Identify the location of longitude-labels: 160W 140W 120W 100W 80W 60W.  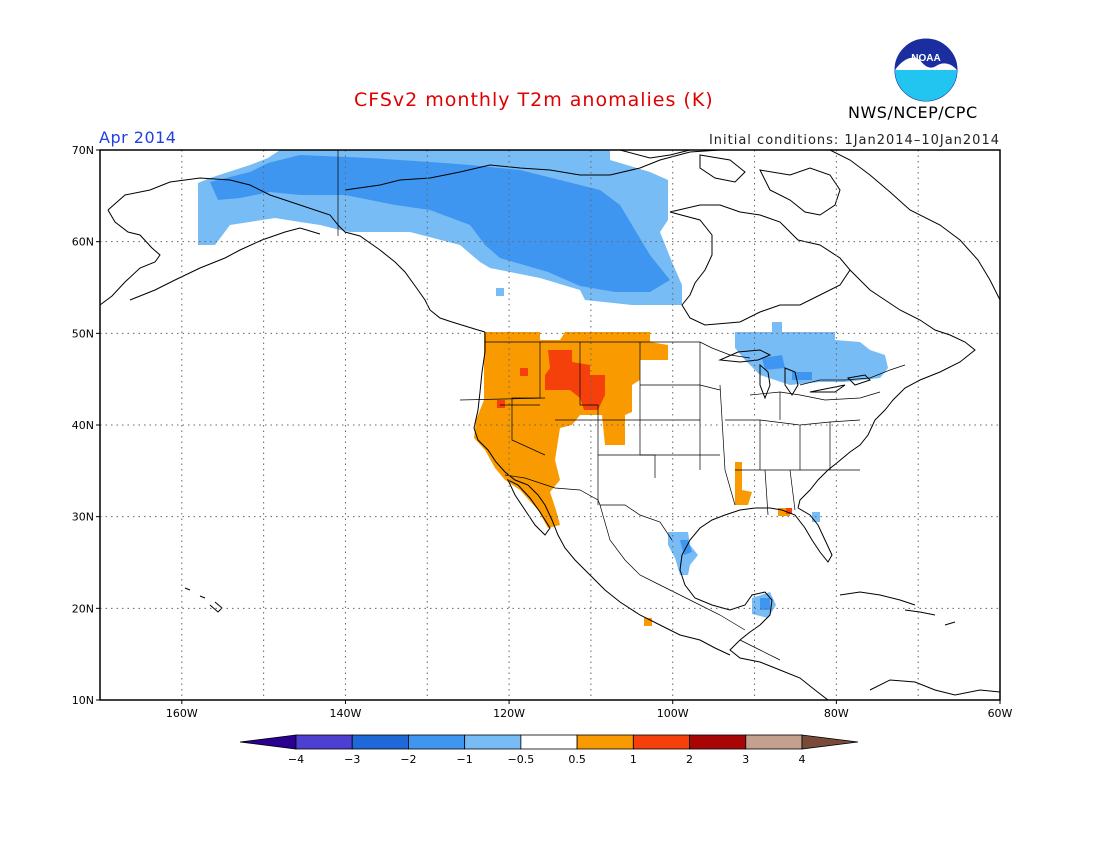
(589, 713).